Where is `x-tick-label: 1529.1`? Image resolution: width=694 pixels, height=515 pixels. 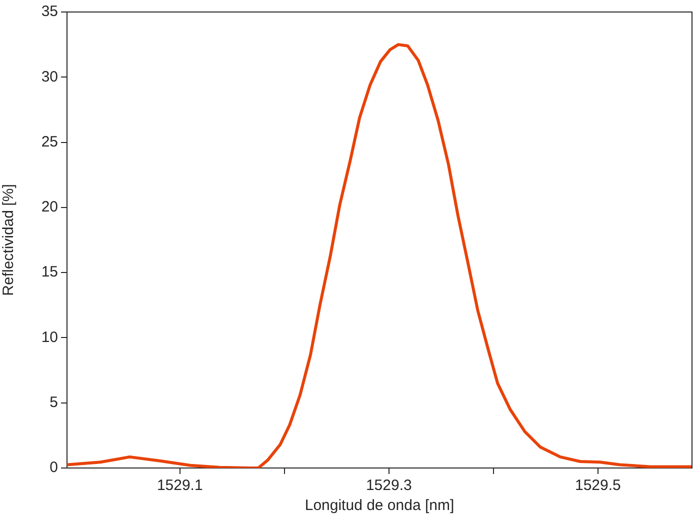
x-tick-label: 1529.1 is located at coordinates (179, 485).